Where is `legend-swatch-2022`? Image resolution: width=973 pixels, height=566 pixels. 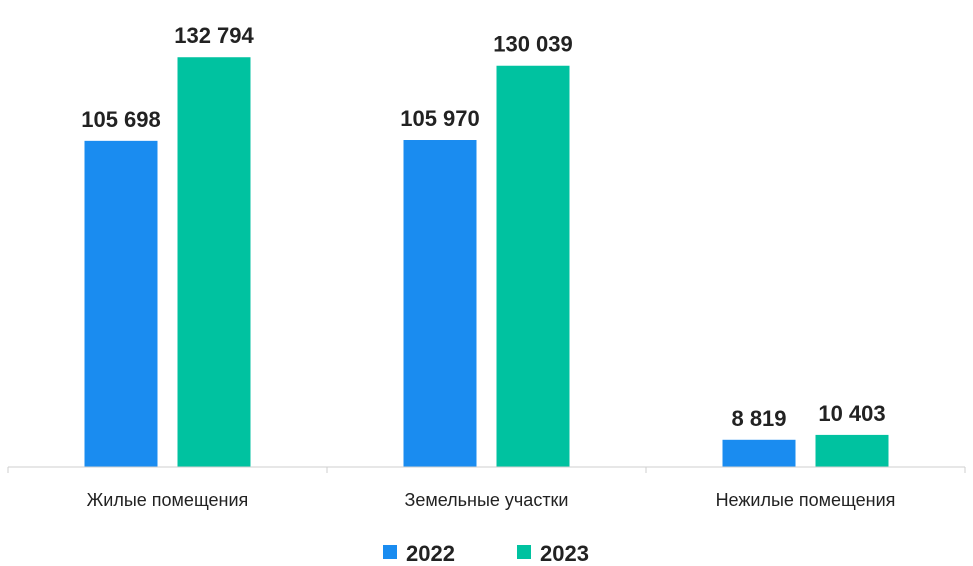
legend-swatch-2022 is located at coordinates (390, 552).